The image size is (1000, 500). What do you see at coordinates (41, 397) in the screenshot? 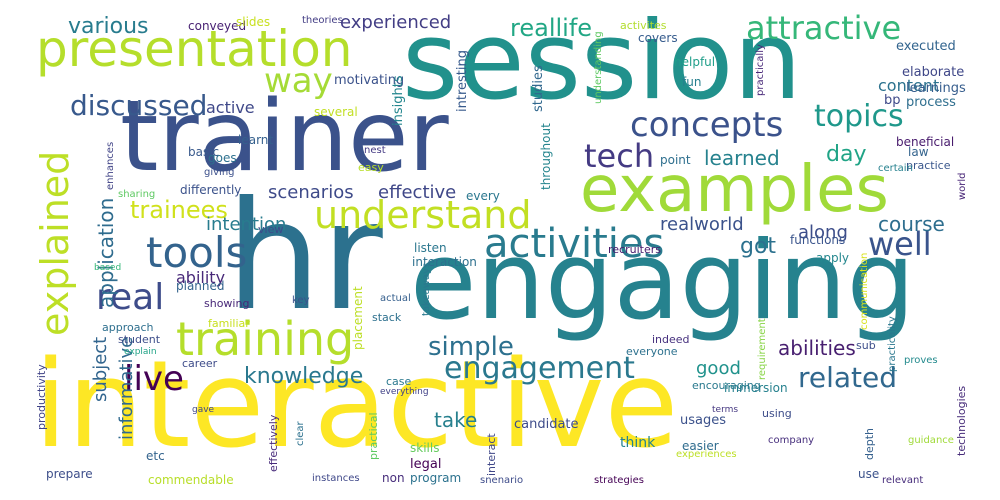
I see `word: productivity` at bounding box center [41, 397].